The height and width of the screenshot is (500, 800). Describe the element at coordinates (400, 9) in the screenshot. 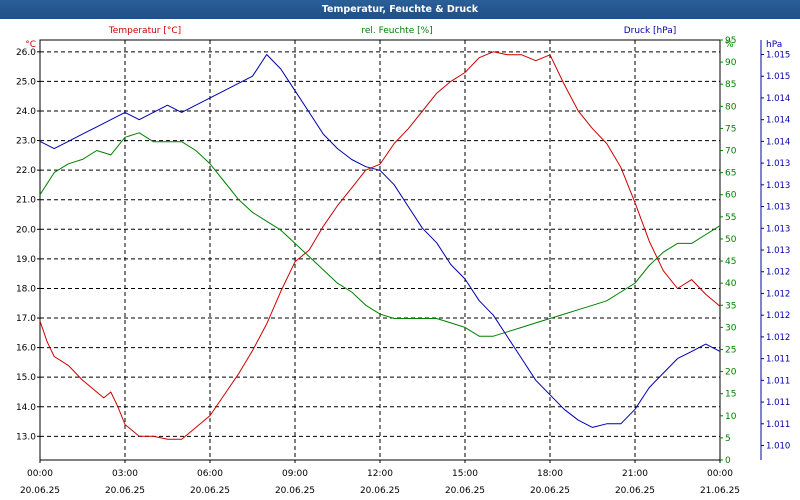

I see `window-title: Temperatur, Feuchte & Druck` at that location.